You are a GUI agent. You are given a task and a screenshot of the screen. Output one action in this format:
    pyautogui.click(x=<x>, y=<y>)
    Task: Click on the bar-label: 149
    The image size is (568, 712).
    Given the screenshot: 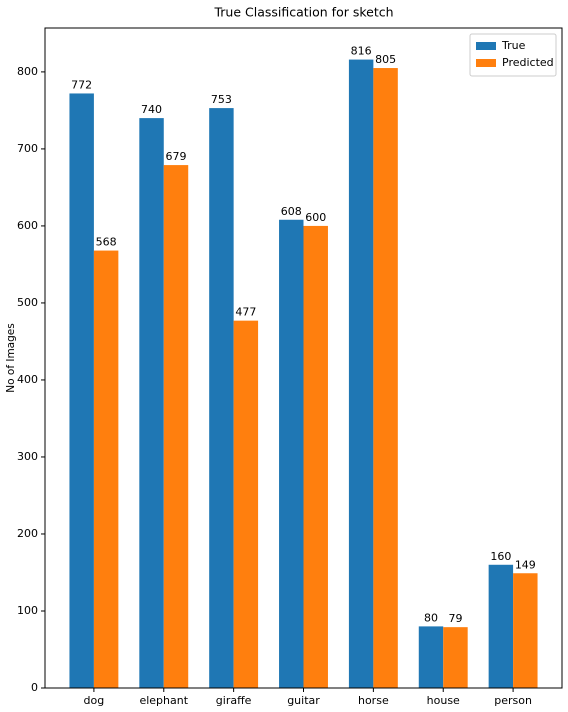 What is the action you would take?
    pyautogui.click(x=525, y=564)
    